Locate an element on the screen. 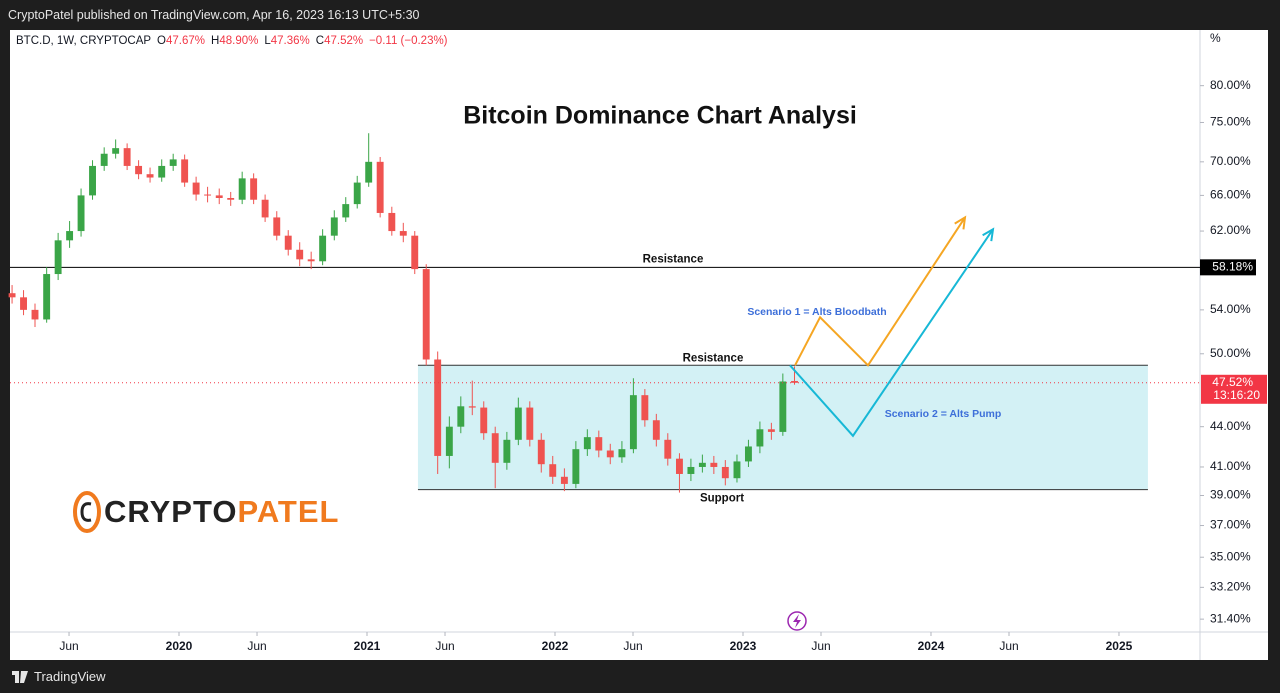  logo-text-2: PATEL is located at coordinates (288, 511).